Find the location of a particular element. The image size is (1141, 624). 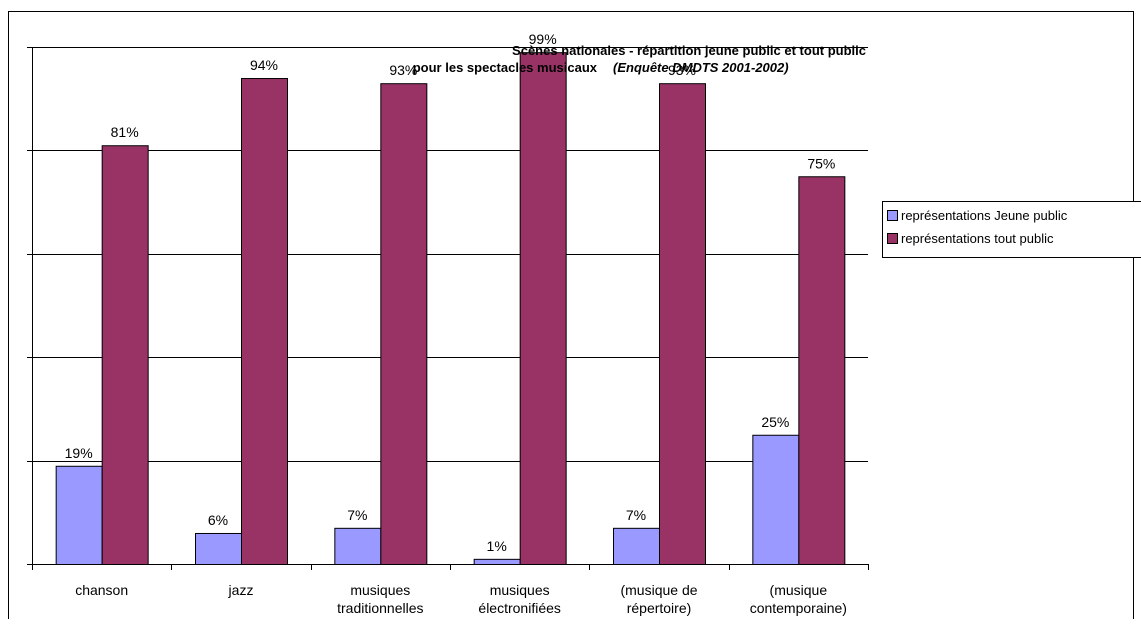

data-label: 81% is located at coordinates (125, 132).